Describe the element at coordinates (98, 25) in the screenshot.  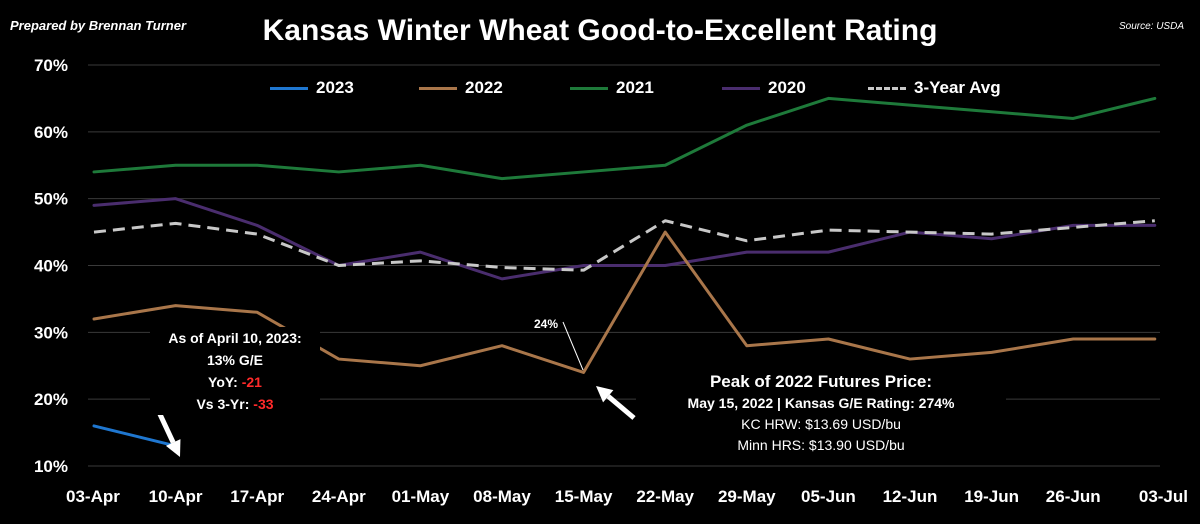
I see `credit-text: Prepared by Brennan Turner` at that location.